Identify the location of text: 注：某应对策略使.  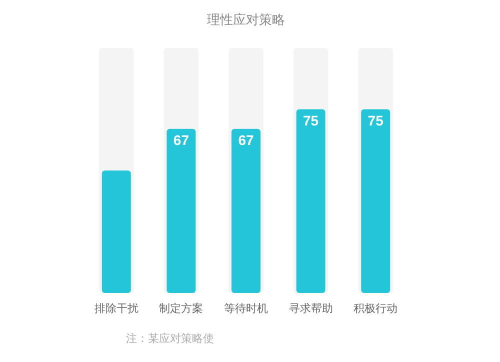
(170, 338).